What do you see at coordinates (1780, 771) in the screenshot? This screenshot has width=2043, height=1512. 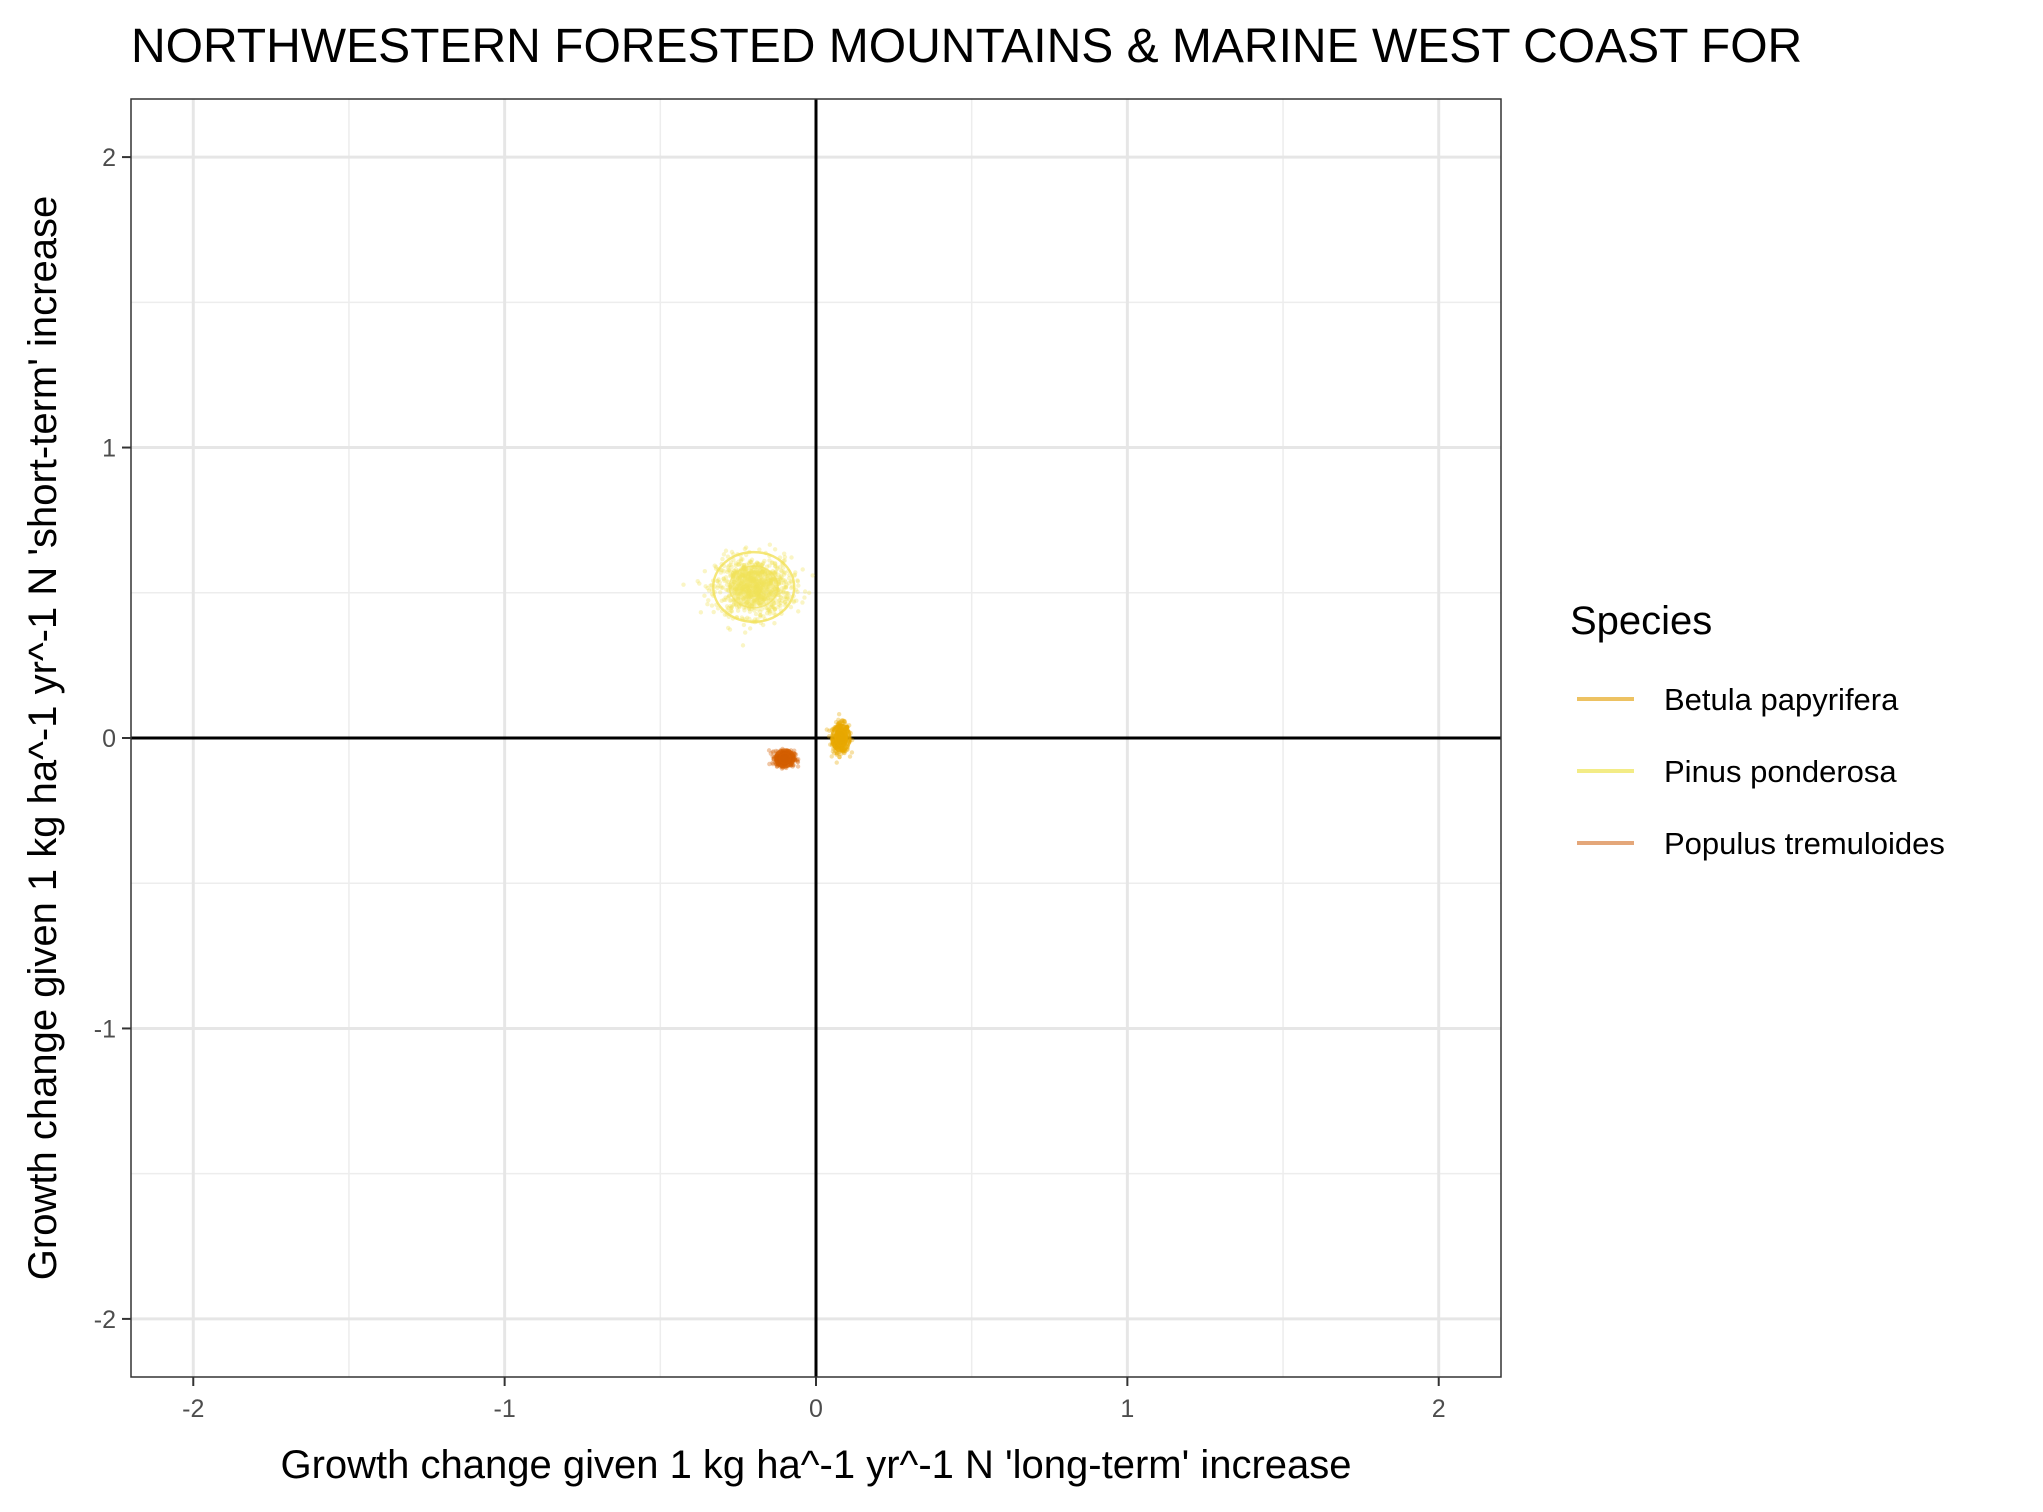 I see `legend-label: Pinus ponderosa` at bounding box center [1780, 771].